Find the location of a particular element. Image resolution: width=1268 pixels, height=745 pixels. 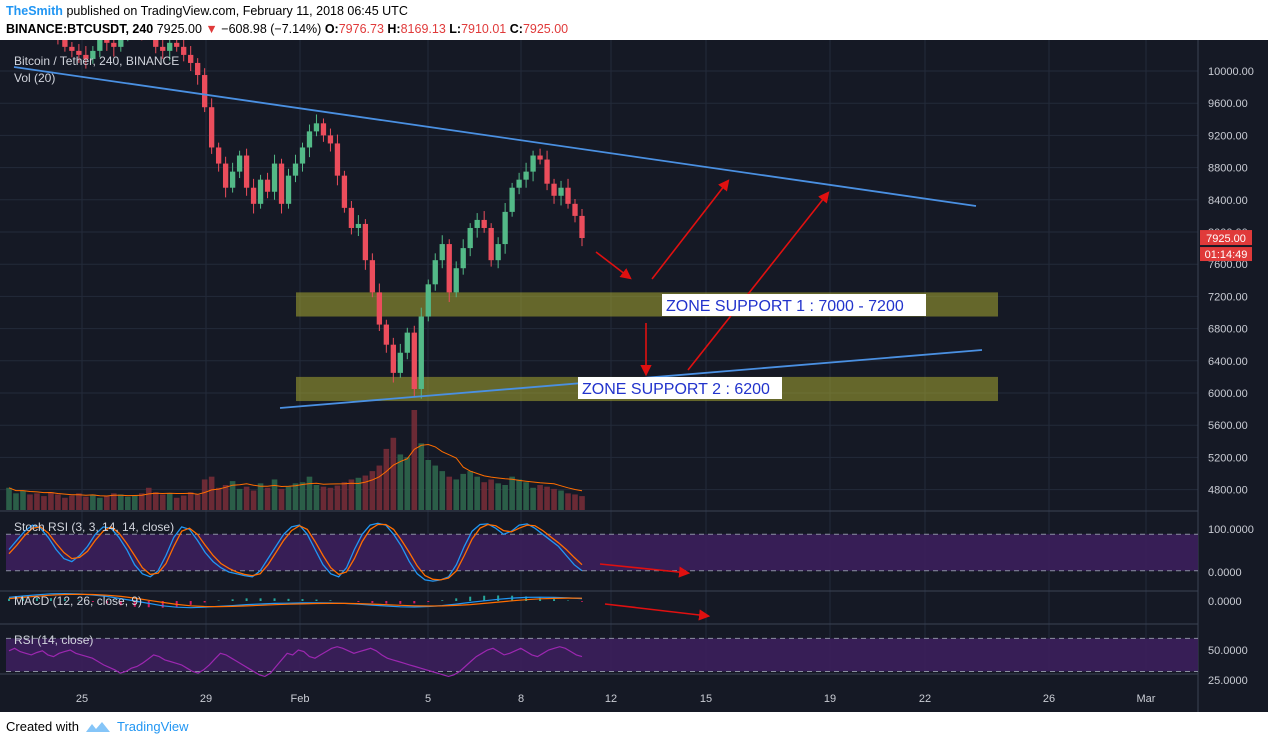

stoch-rsi-title: Stoch RSI (3, 3, 14, 14, close) is located at coordinates (94, 527).